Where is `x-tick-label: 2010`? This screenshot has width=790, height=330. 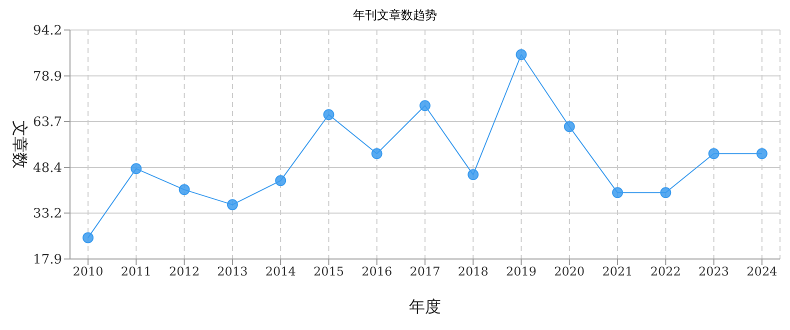 x-tick-label: 2010 is located at coordinates (88, 271).